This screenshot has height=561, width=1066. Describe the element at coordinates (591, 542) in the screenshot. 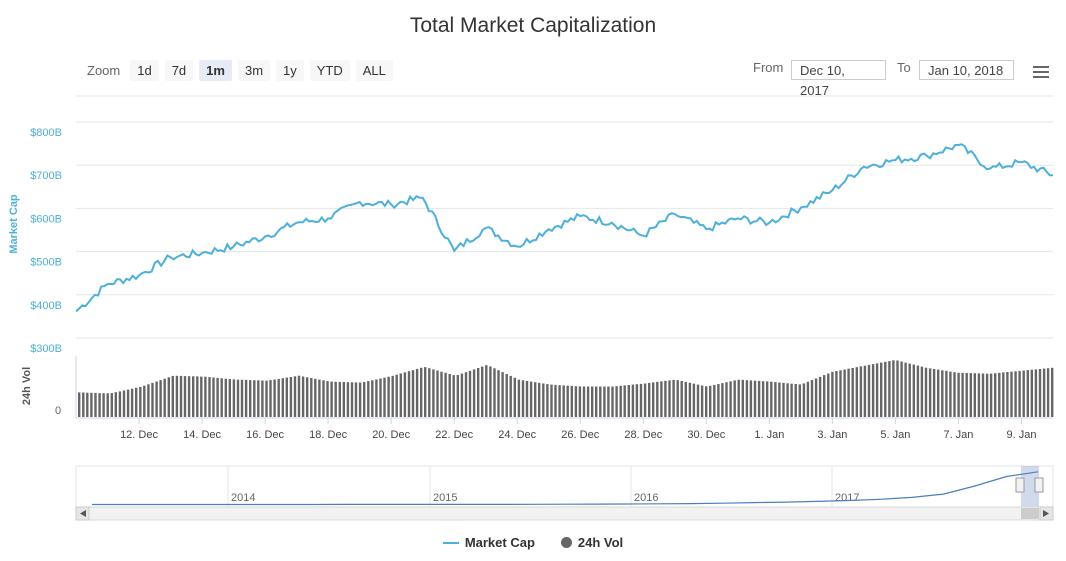

I see `legend-volume: 24h Vol` at that location.